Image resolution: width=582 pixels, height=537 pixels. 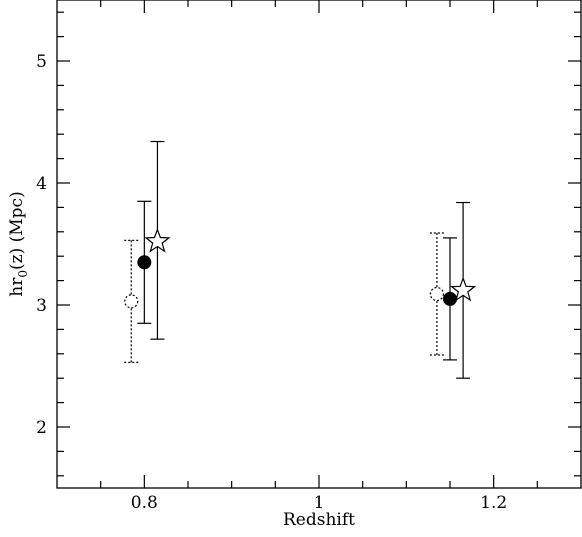 I want to click on x-tick-label: 1.2, so click(x=493, y=503).